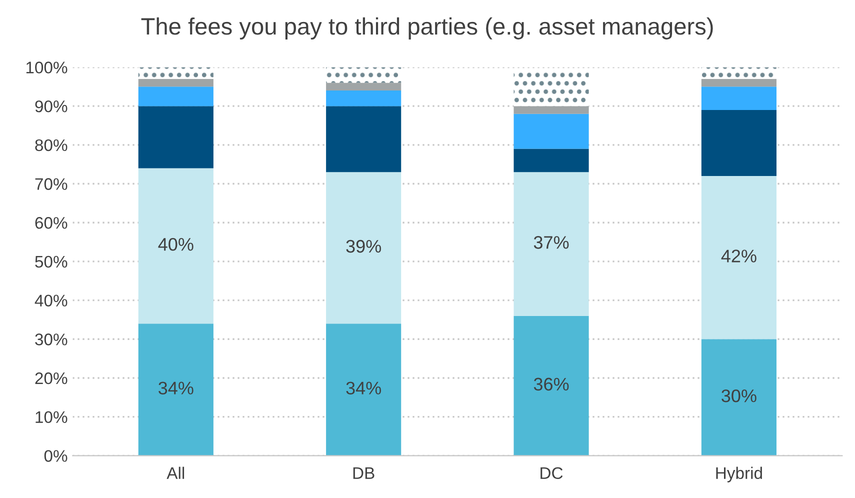 Image resolution: width=855 pixels, height=498 pixels. What do you see at coordinates (175, 472) in the screenshot?
I see `x-tick-label: All` at bounding box center [175, 472].